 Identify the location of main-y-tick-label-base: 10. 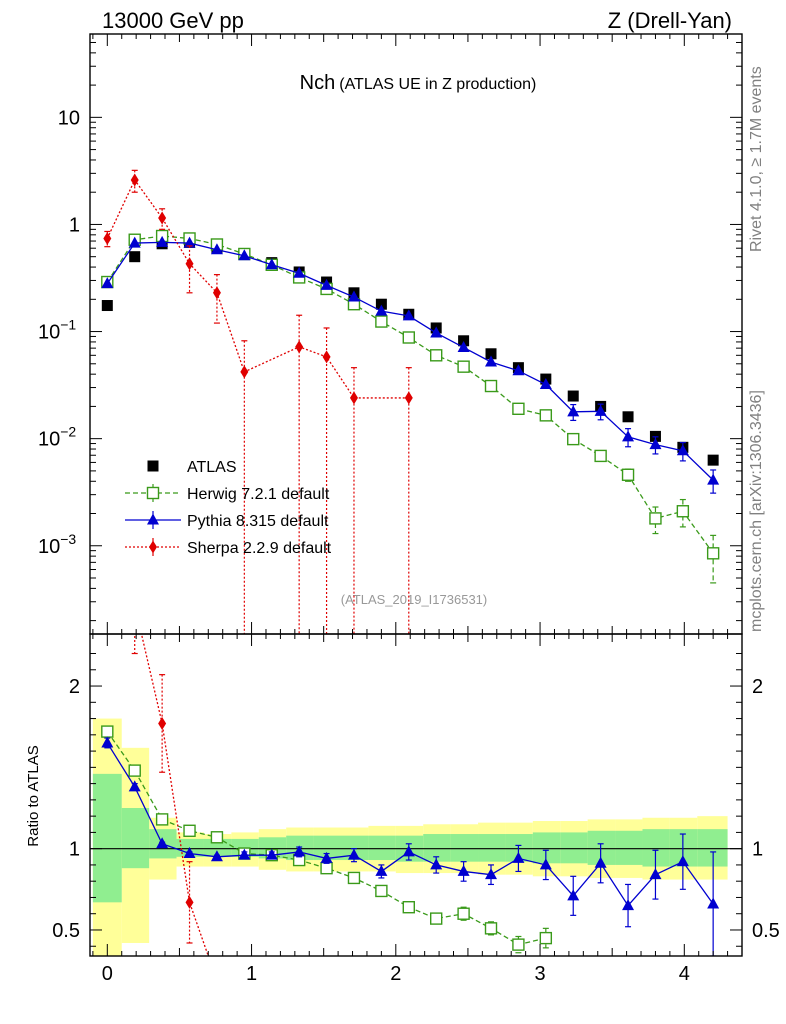
(49, 440).